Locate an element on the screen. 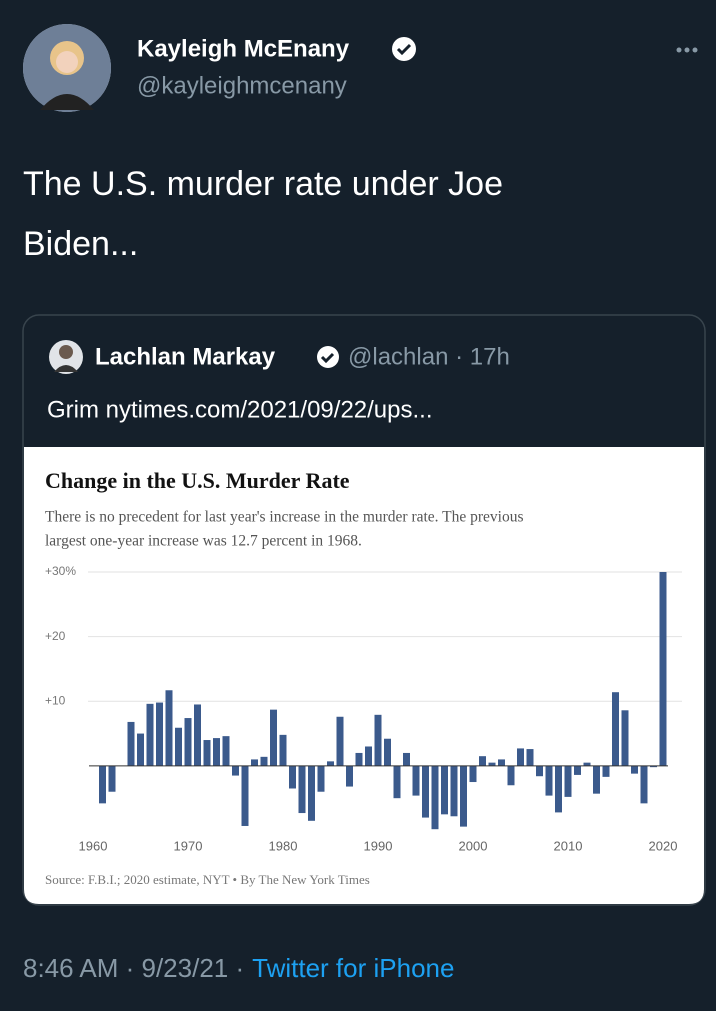 The width and height of the screenshot is (716, 1011). more-menu is located at coordinates (687, 50).